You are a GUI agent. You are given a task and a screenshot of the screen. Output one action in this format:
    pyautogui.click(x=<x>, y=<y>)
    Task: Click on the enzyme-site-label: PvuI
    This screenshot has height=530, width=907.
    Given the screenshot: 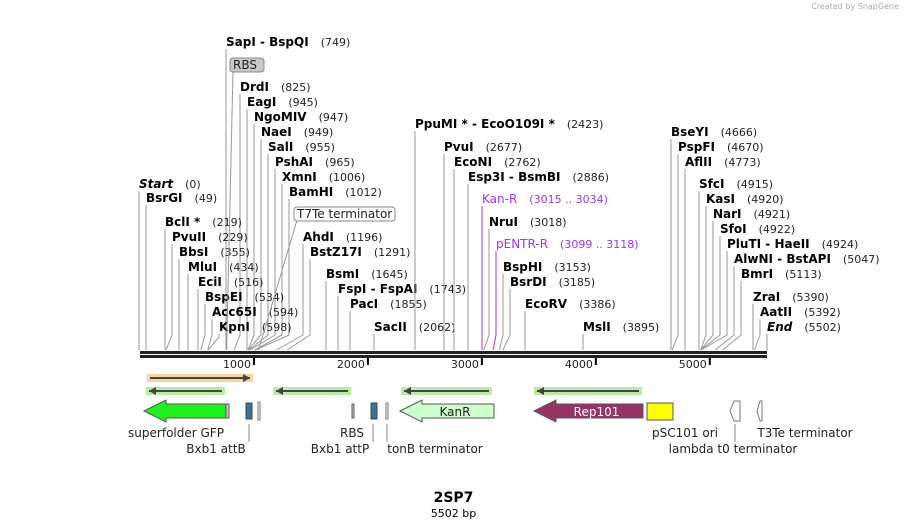 What is the action you would take?
    pyautogui.click(x=459, y=147)
    